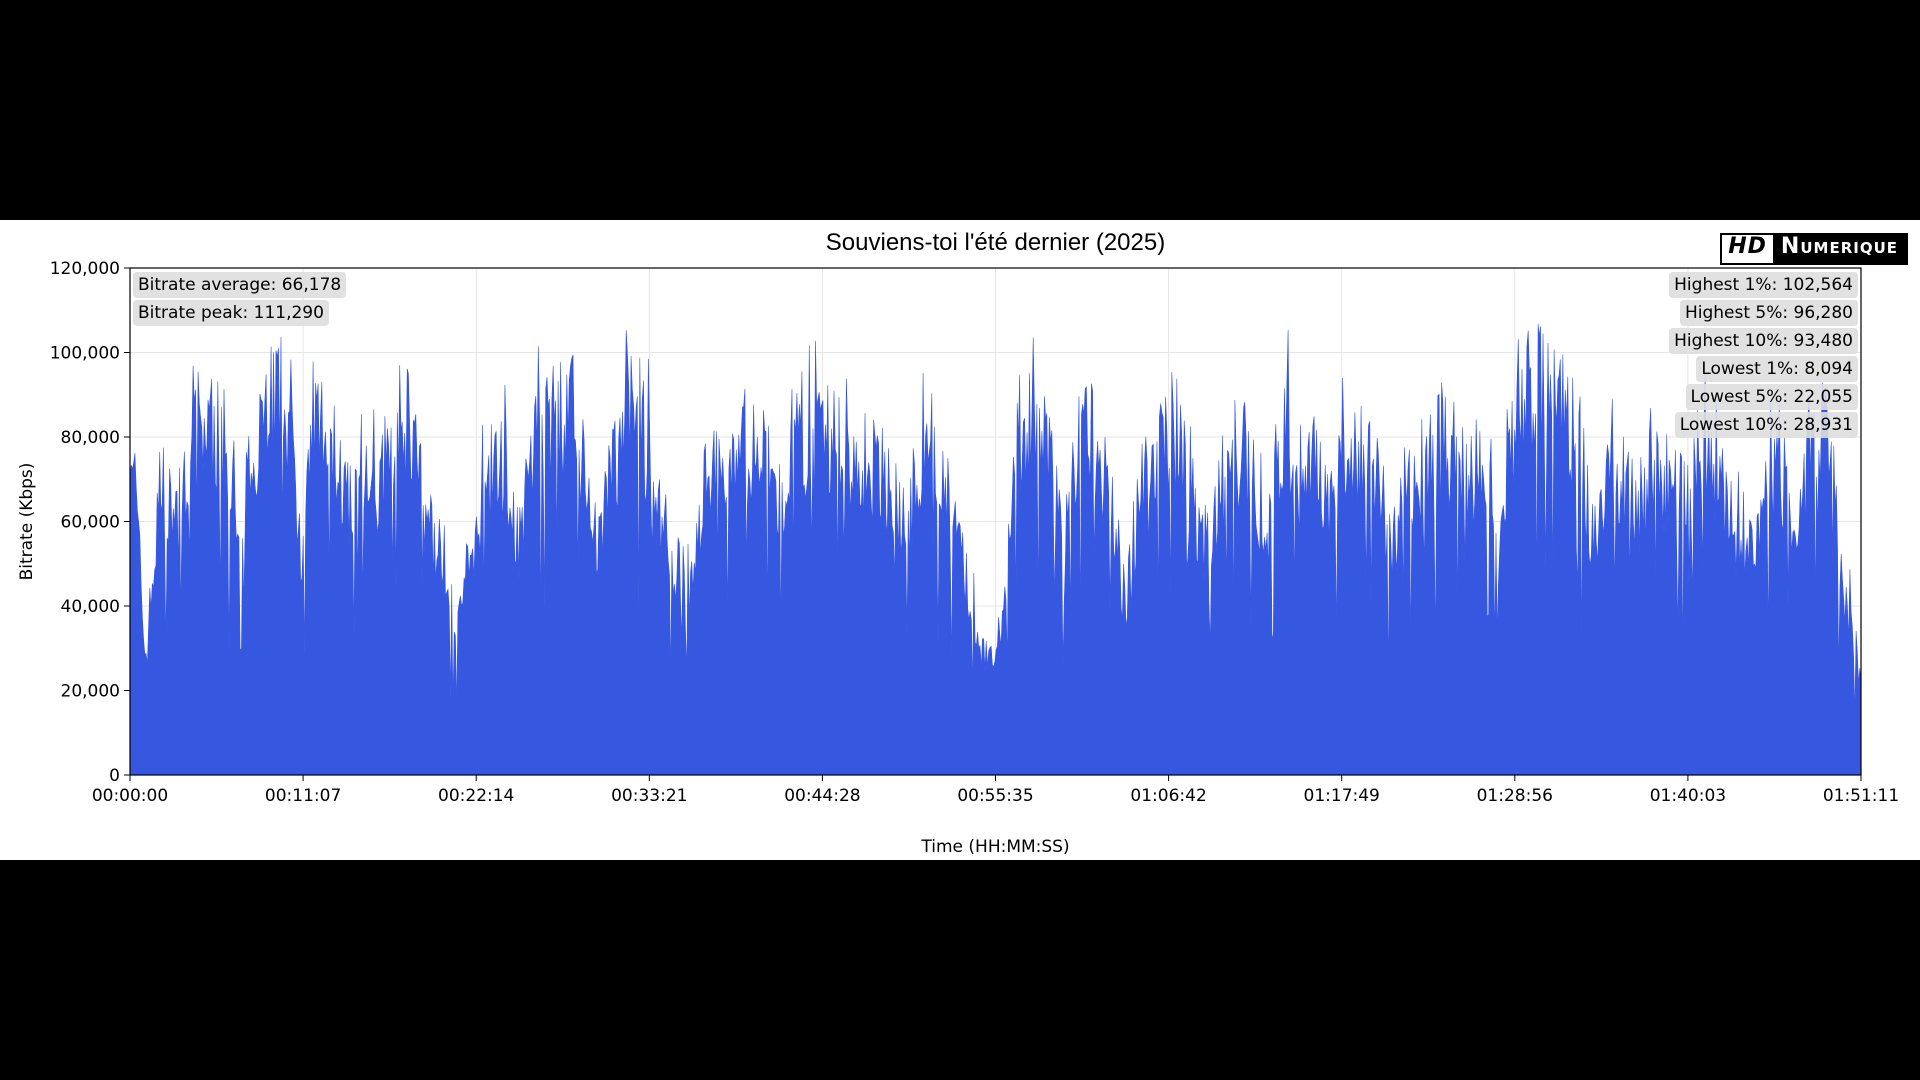  I want to click on y-tick-label: 100,000, so click(85, 354).